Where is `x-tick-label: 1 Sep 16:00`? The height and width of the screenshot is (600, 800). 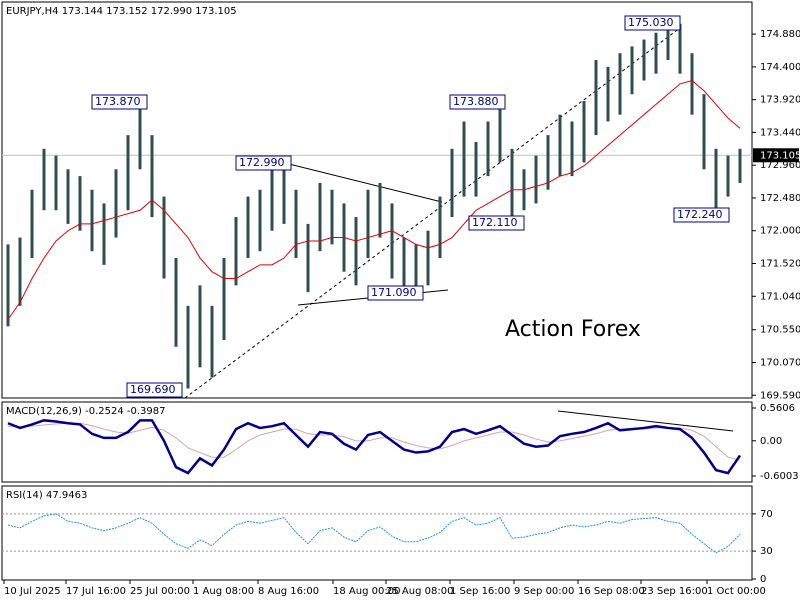 x-tick-label: 1 Sep 16:00 is located at coordinates (480, 591).